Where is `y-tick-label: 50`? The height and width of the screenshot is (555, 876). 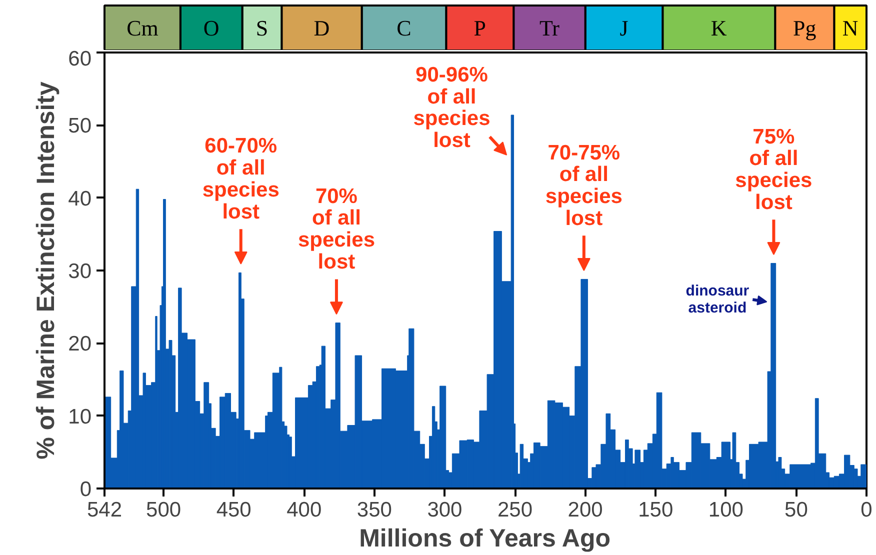
y-tick-label: 50 is located at coordinates (80, 126).